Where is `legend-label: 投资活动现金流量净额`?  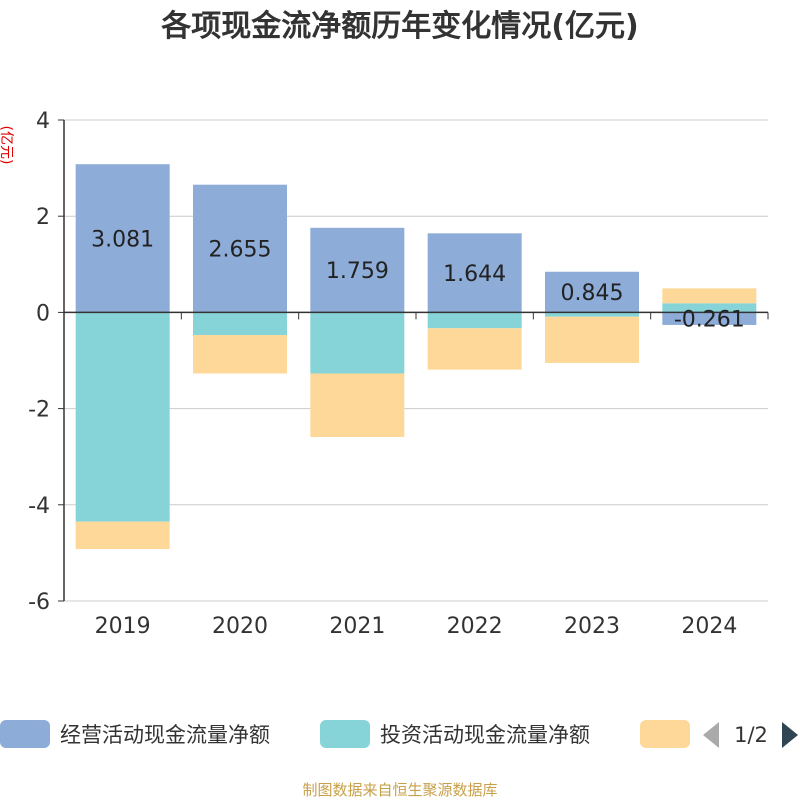 legend-label: 投资活动现金流量净额 is located at coordinates (485, 735).